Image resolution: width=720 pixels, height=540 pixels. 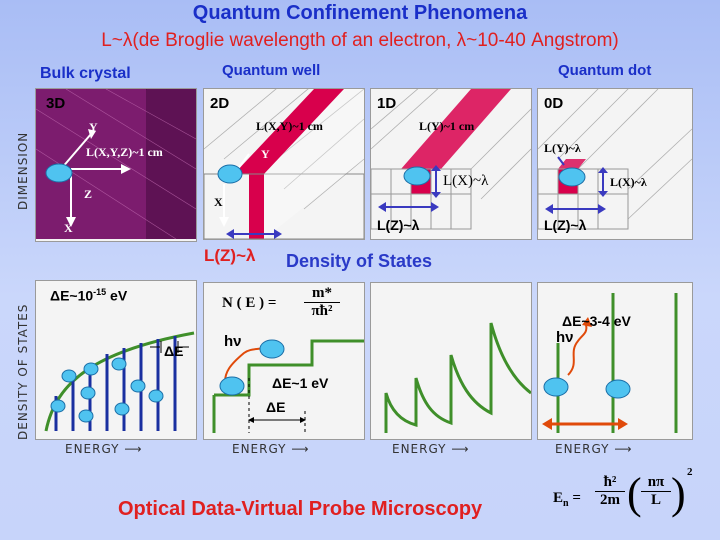 What do you see at coordinates (249, 303) in the screenshot?
I see `dos-formula: N ( E ) =` at bounding box center [249, 303].